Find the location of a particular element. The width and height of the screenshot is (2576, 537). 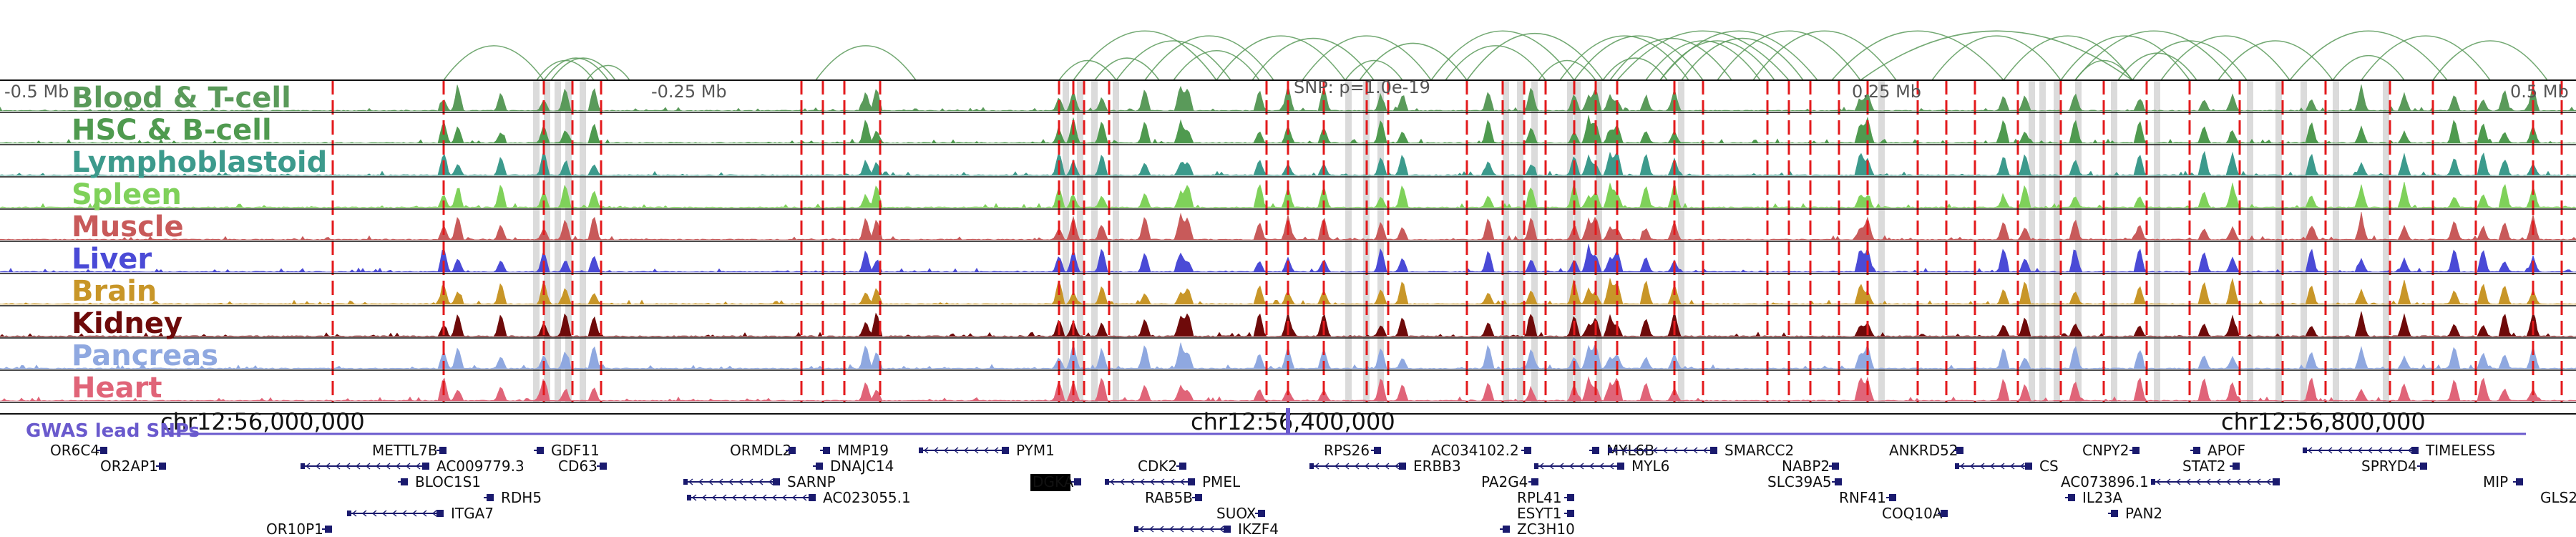

gene-label: PA2G4 is located at coordinates (1504, 481).